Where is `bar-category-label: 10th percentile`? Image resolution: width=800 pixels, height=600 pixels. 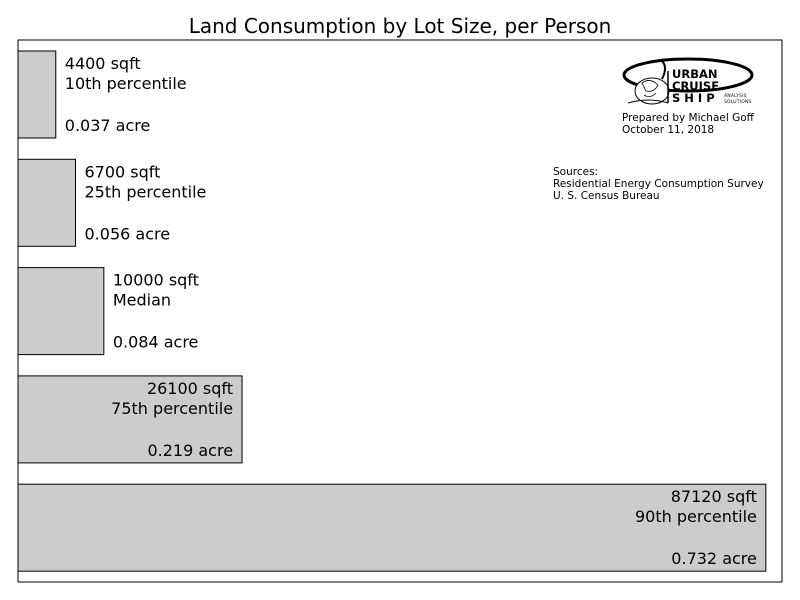 bar-category-label: 10th percentile is located at coordinates (126, 83).